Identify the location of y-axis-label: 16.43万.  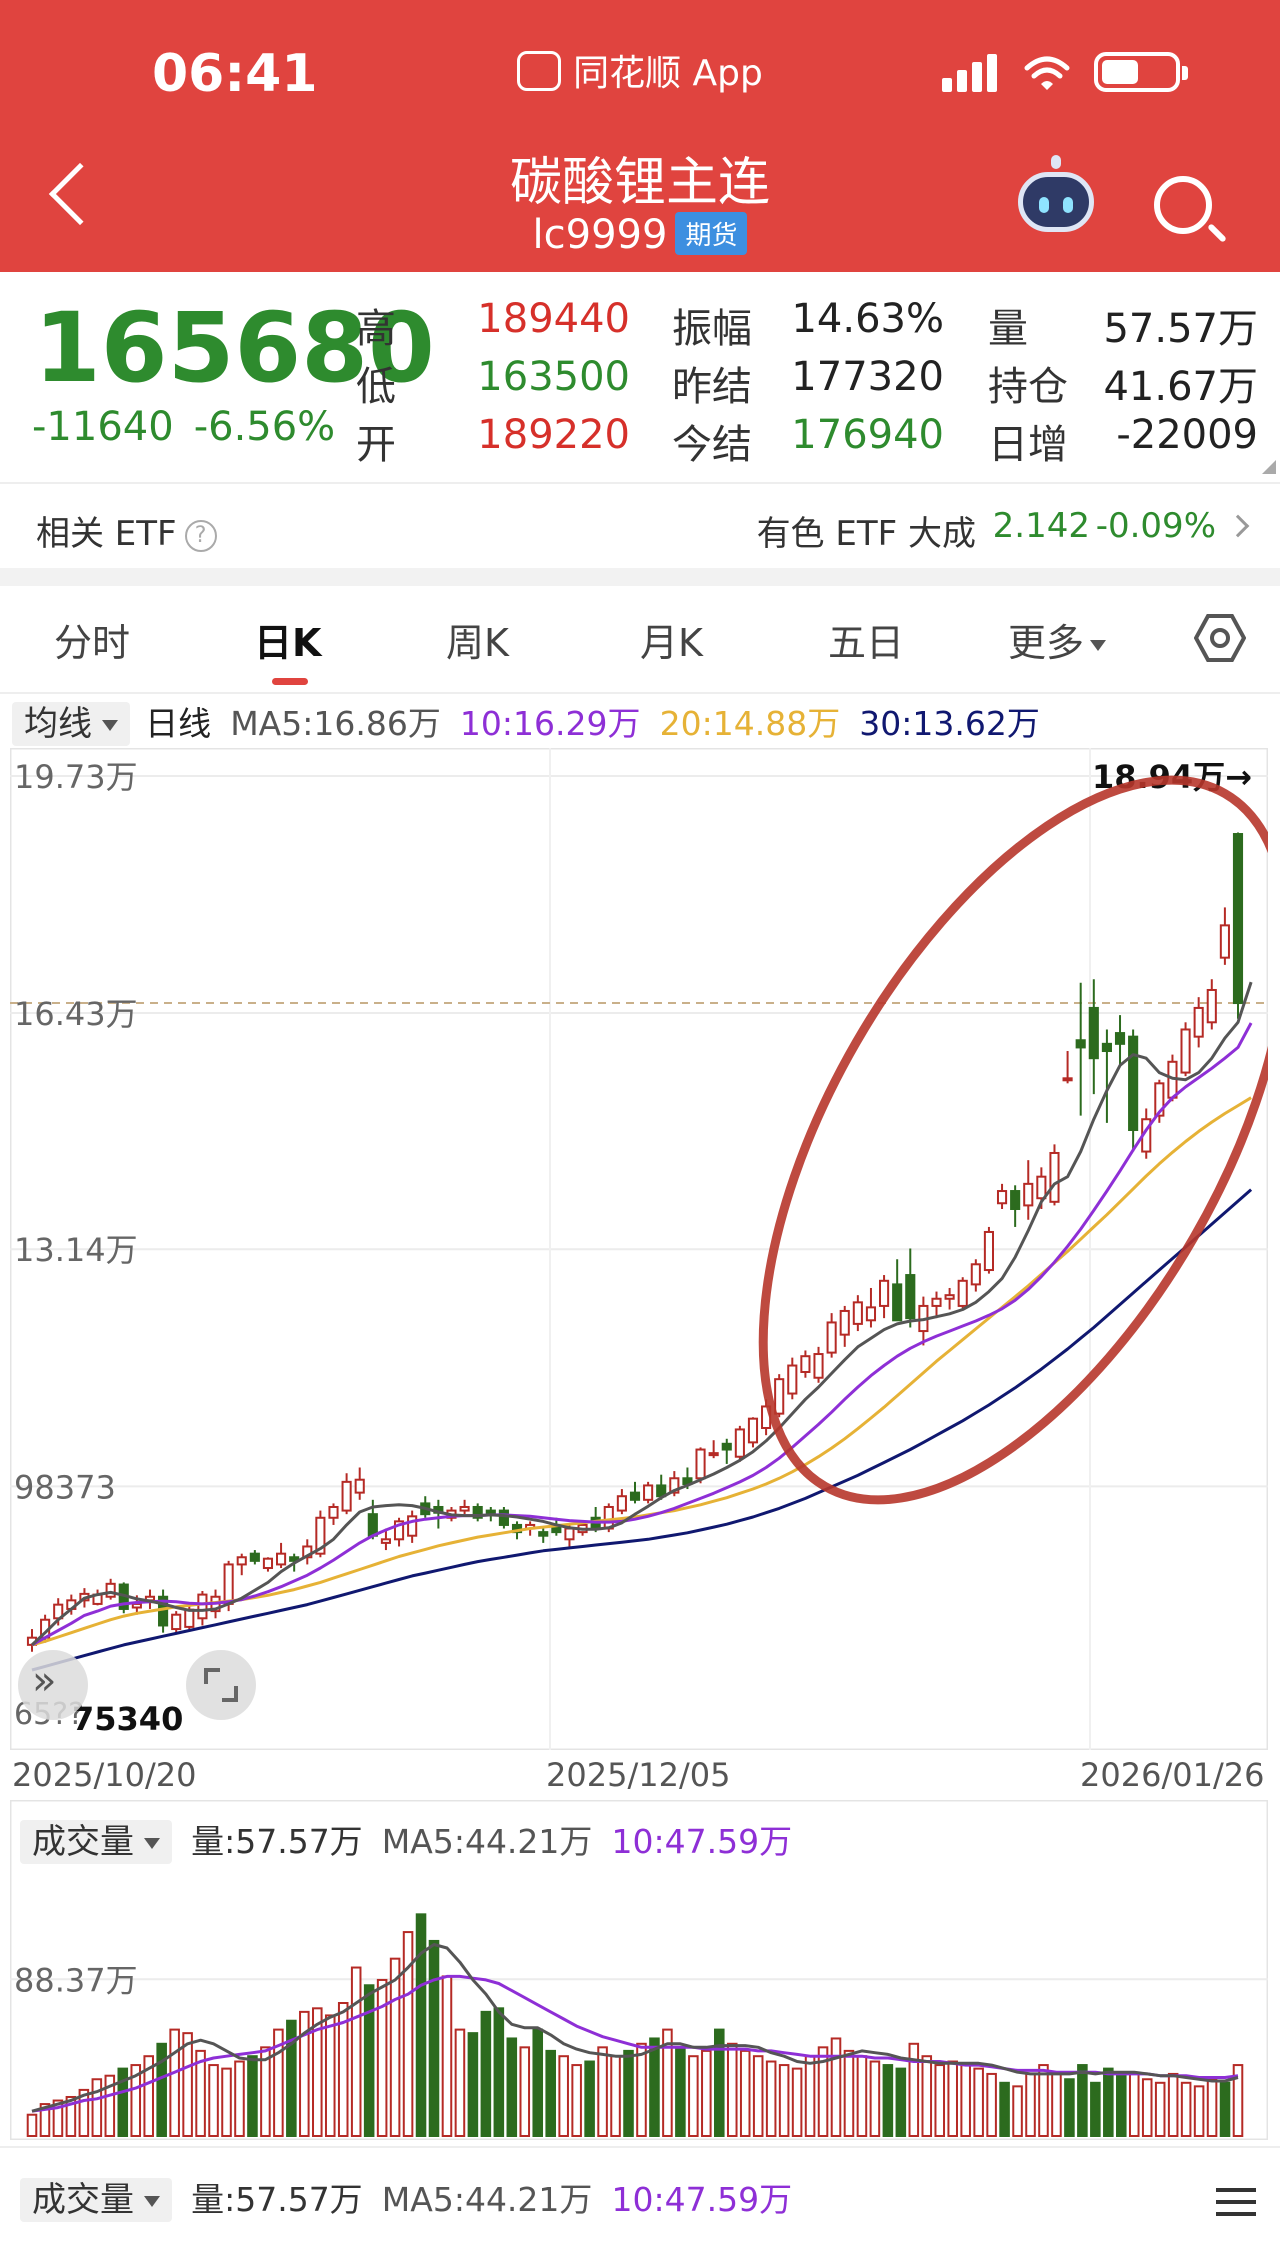
(76, 1014).